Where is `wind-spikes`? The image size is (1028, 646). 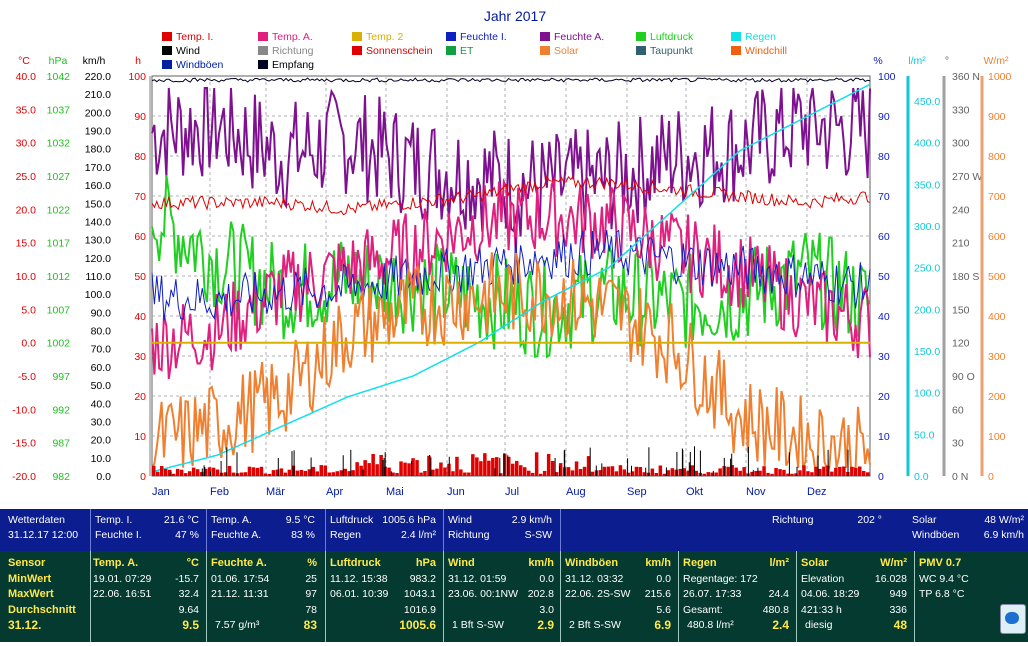 wind-spikes is located at coordinates (509, 461).